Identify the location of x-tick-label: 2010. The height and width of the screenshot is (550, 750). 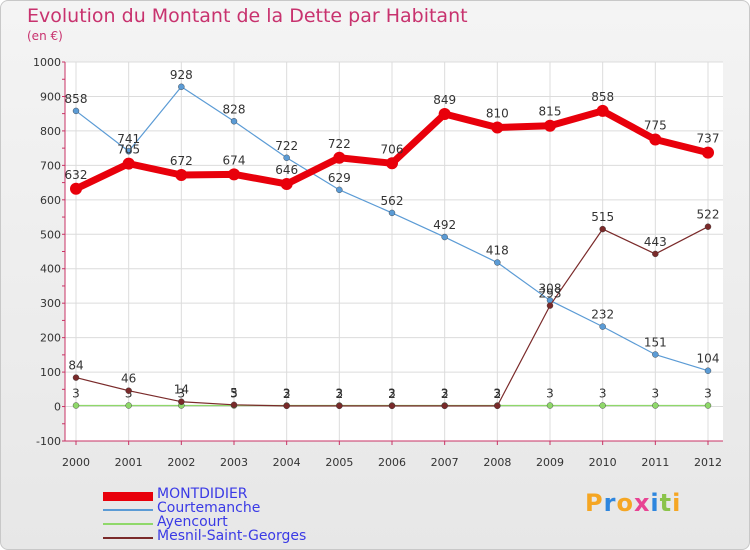
(603, 462).